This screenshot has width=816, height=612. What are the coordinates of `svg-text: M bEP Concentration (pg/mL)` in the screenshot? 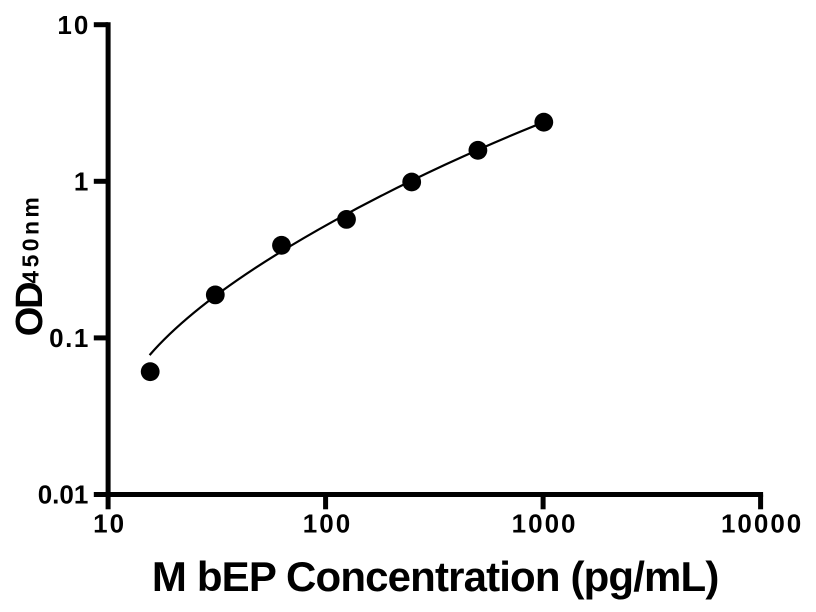 It's located at (435, 576).